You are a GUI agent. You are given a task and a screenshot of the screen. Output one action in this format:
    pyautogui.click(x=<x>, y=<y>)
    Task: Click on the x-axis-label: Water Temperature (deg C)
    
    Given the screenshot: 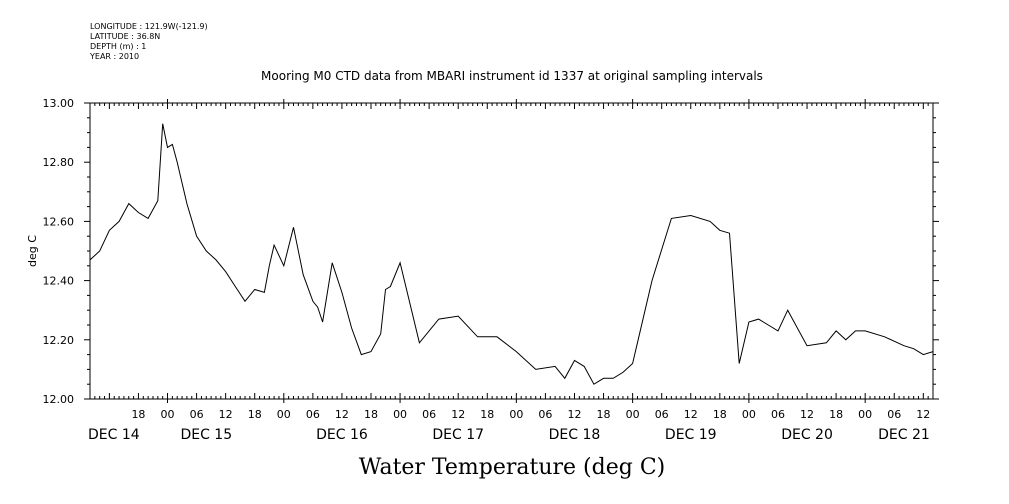 What is the action you would take?
    pyautogui.click(x=512, y=467)
    